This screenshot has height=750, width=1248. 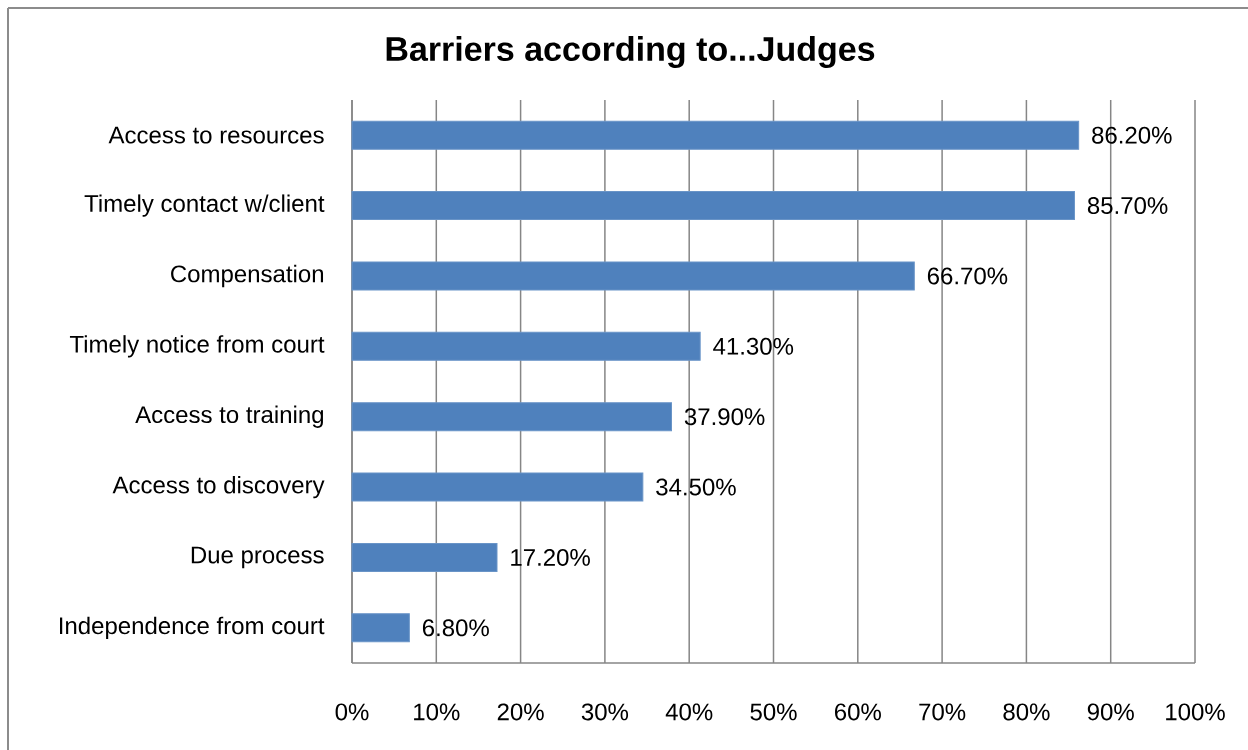 I want to click on y-tick-label: Access to resources, so click(x=216, y=135).